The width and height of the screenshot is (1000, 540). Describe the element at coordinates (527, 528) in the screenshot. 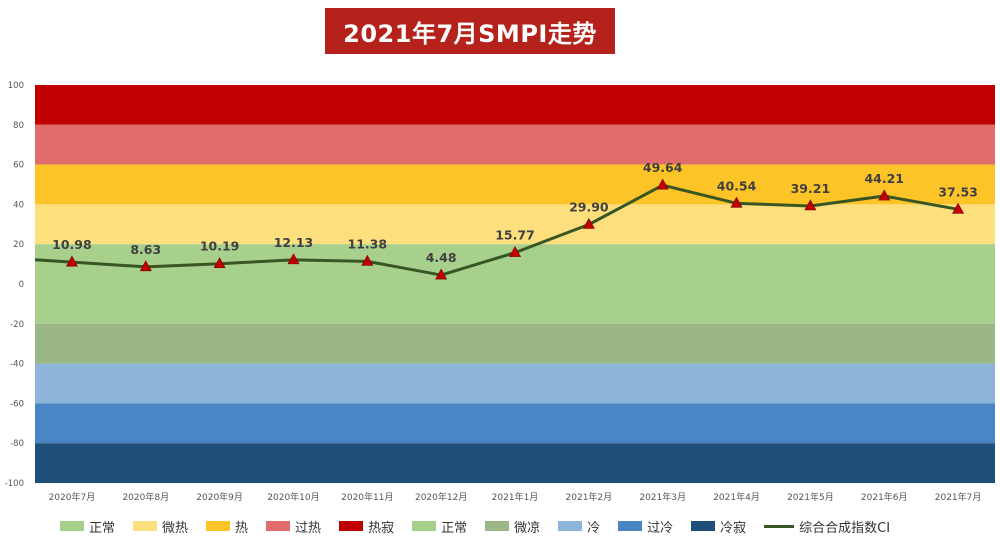

I see `legend-label: 微凉` at that location.